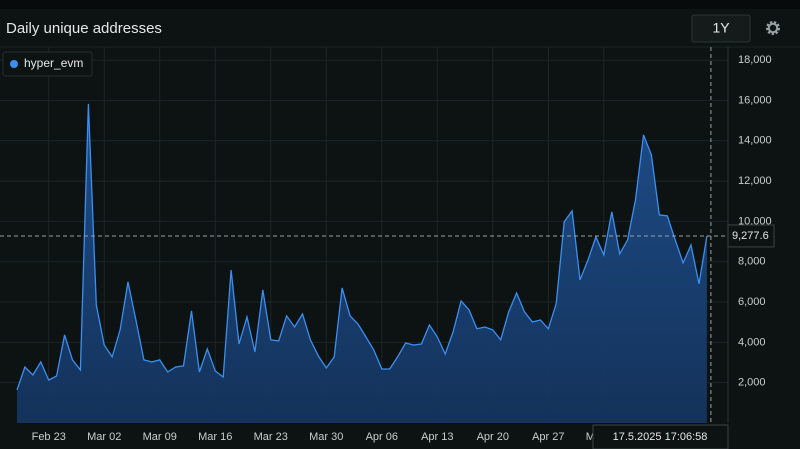  Describe the element at coordinates (382, 437) in the screenshot. I see `x-tick-label: Apr 06` at that location.